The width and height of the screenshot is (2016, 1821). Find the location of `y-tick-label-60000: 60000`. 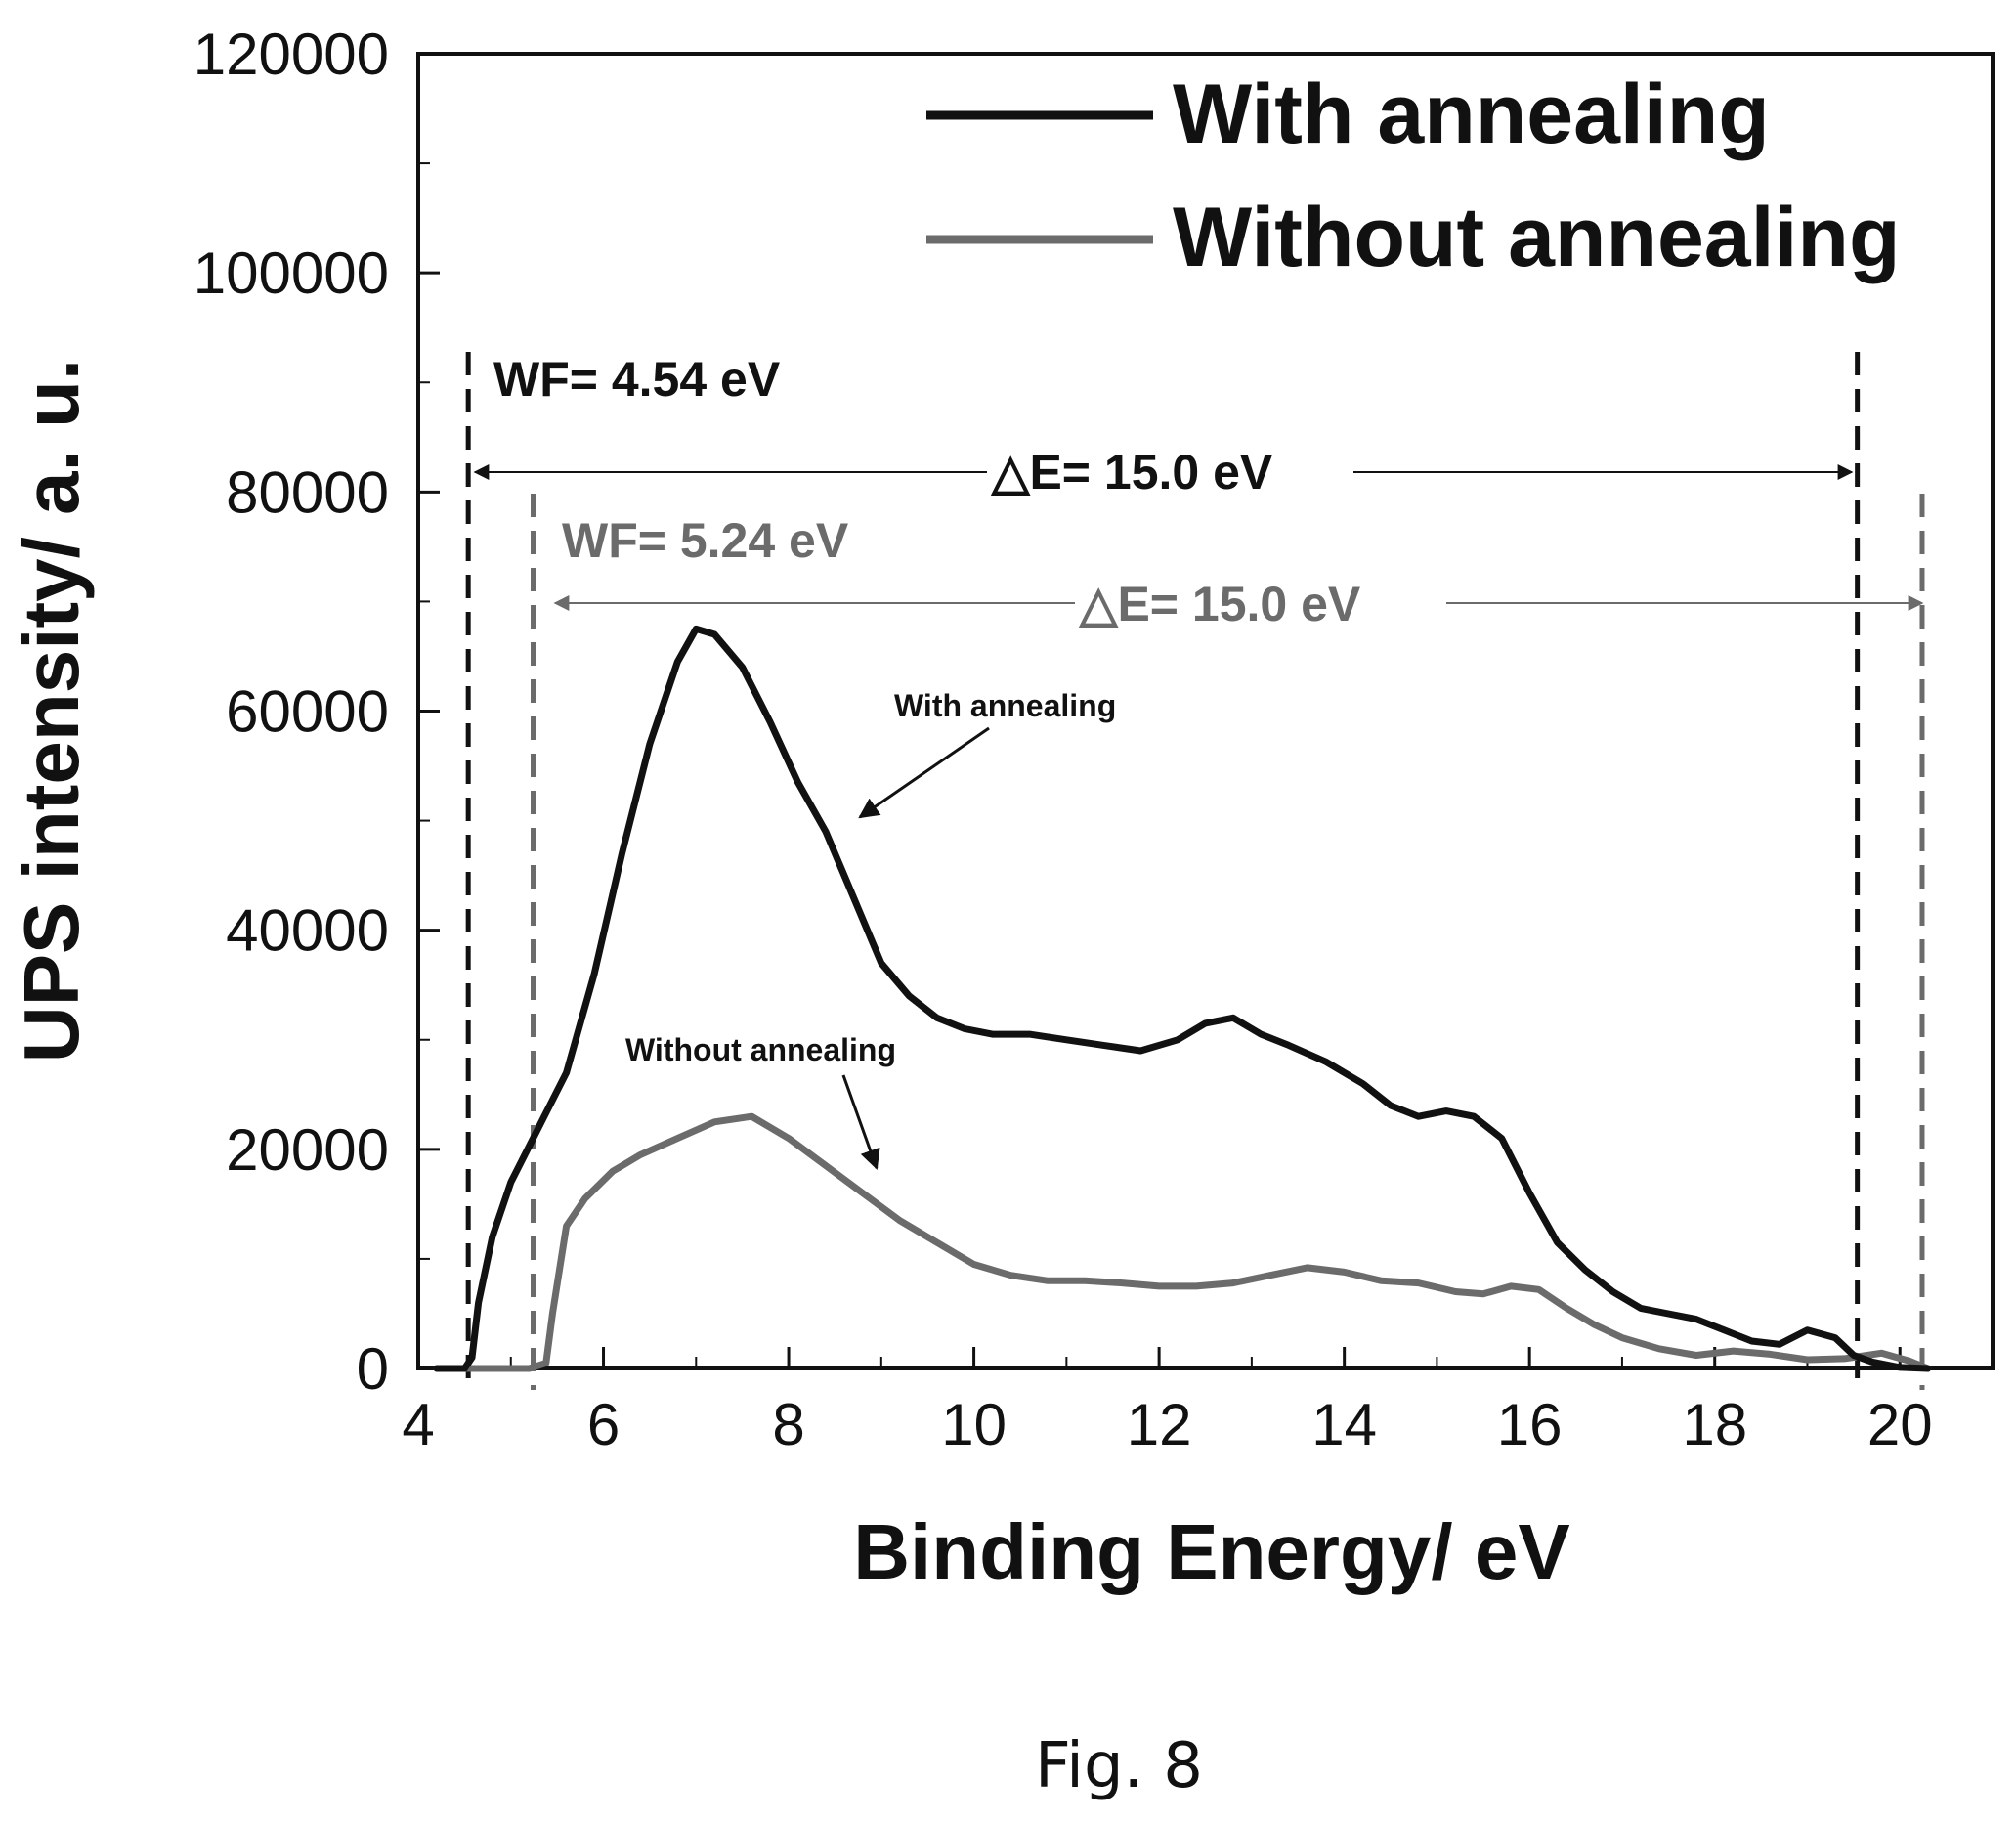

y-tick-label-60000: 60000 is located at coordinates (307, 712).